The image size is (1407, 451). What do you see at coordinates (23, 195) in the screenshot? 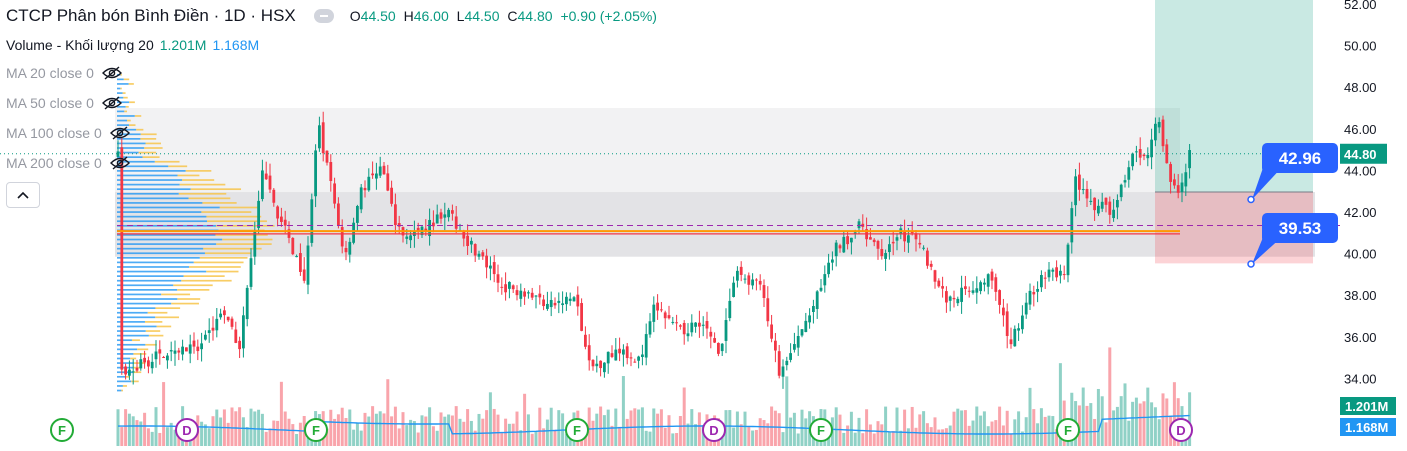
I see `collapse-legend-button` at bounding box center [23, 195].